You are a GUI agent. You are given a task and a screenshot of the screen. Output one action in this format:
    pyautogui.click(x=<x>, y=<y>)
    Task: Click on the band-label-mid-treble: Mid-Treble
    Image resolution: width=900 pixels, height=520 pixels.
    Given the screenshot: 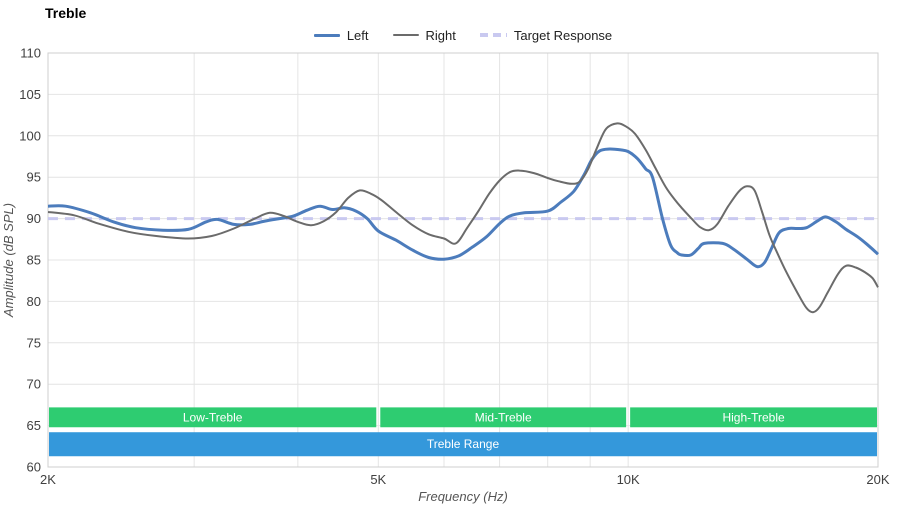 What is the action you would take?
    pyautogui.click(x=503, y=417)
    